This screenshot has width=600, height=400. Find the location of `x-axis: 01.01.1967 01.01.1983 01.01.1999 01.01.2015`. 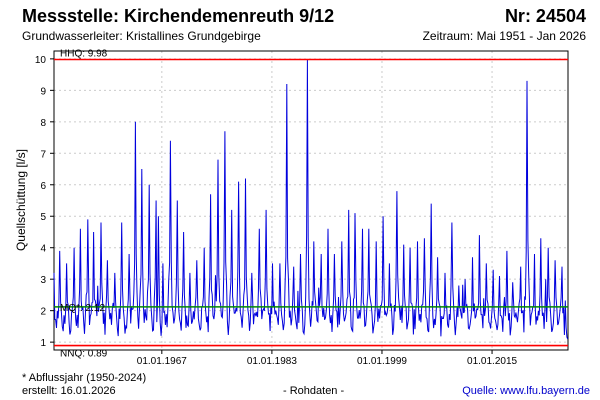

x-axis: 01.01.1967 01.01.1983 01.01.1999 01.01.2015 is located at coordinates (327, 358).